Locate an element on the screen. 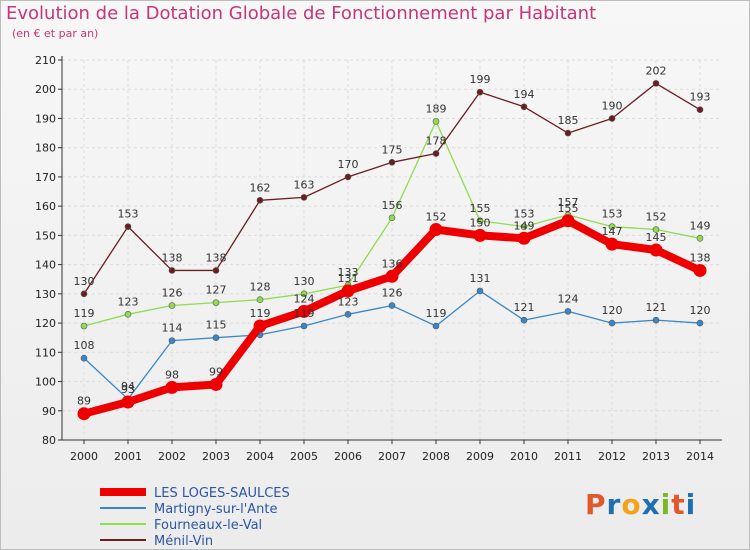 The height and width of the screenshot is (550, 750). y-tick-label: 180 is located at coordinates (45, 148).